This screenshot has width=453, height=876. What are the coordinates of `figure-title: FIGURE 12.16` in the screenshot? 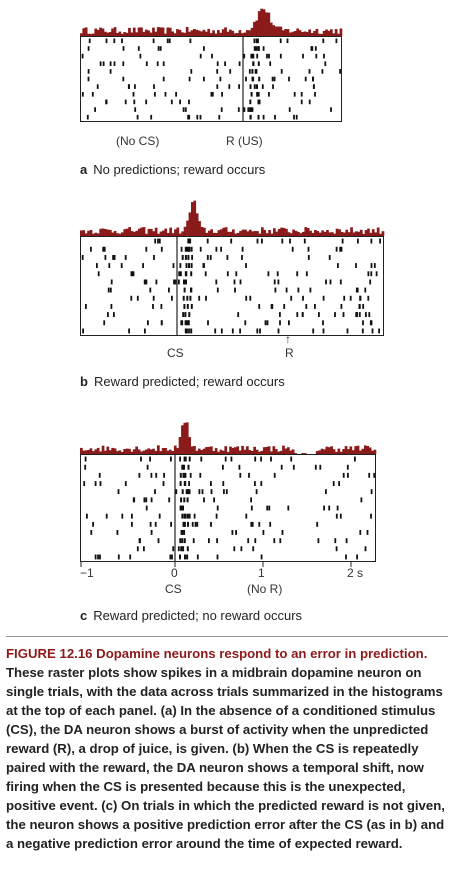 It's located at (49, 653).